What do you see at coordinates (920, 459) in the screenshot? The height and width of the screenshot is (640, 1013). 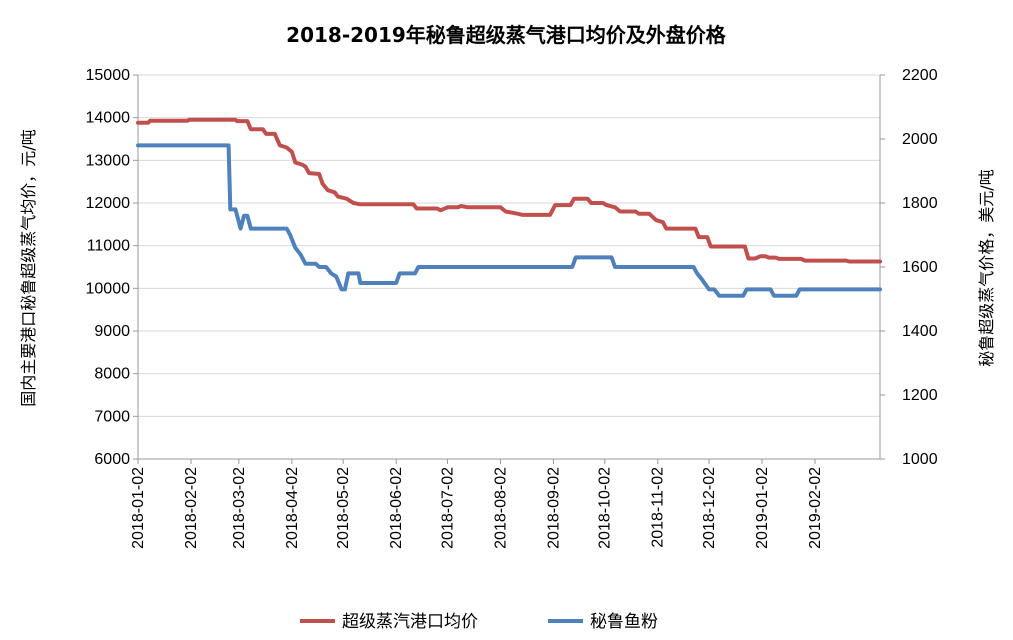 I see `right-y-tick-label: 1000` at bounding box center [920, 459].